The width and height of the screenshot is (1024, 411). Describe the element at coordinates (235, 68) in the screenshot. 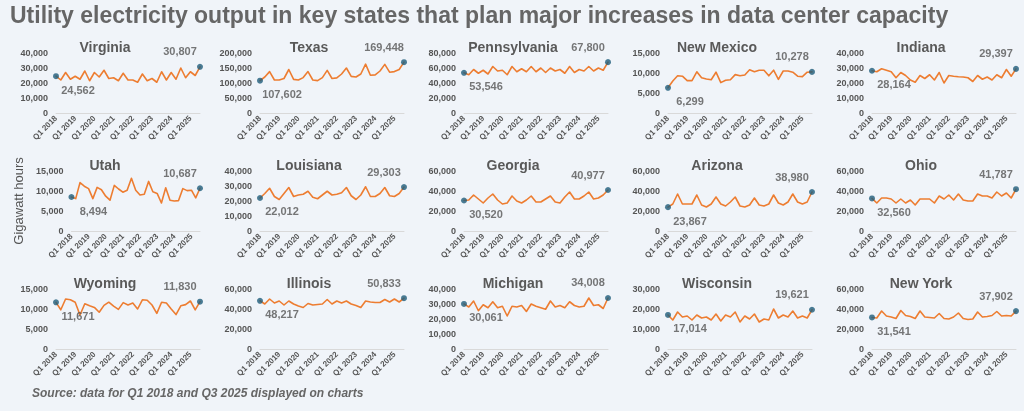

I see `y-tick-label: 150,000` at that location.